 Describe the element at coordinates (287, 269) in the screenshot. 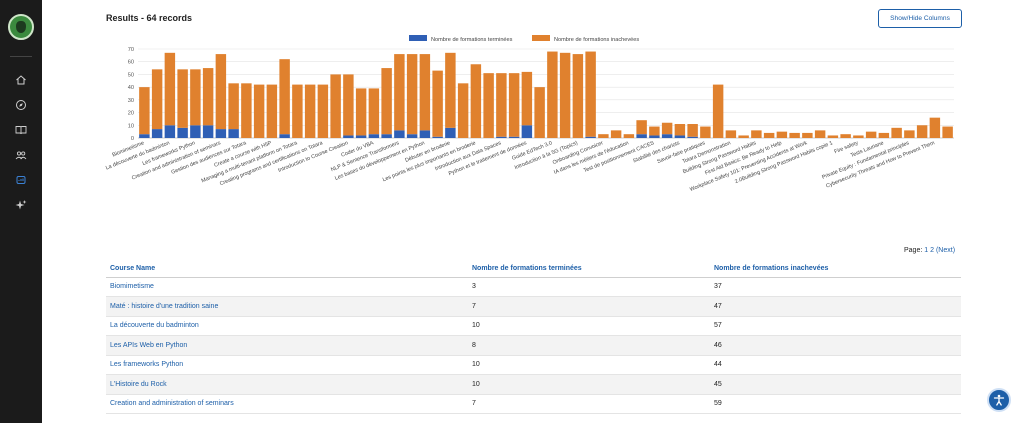

I see `column-header-course-name: Course Name` at that location.